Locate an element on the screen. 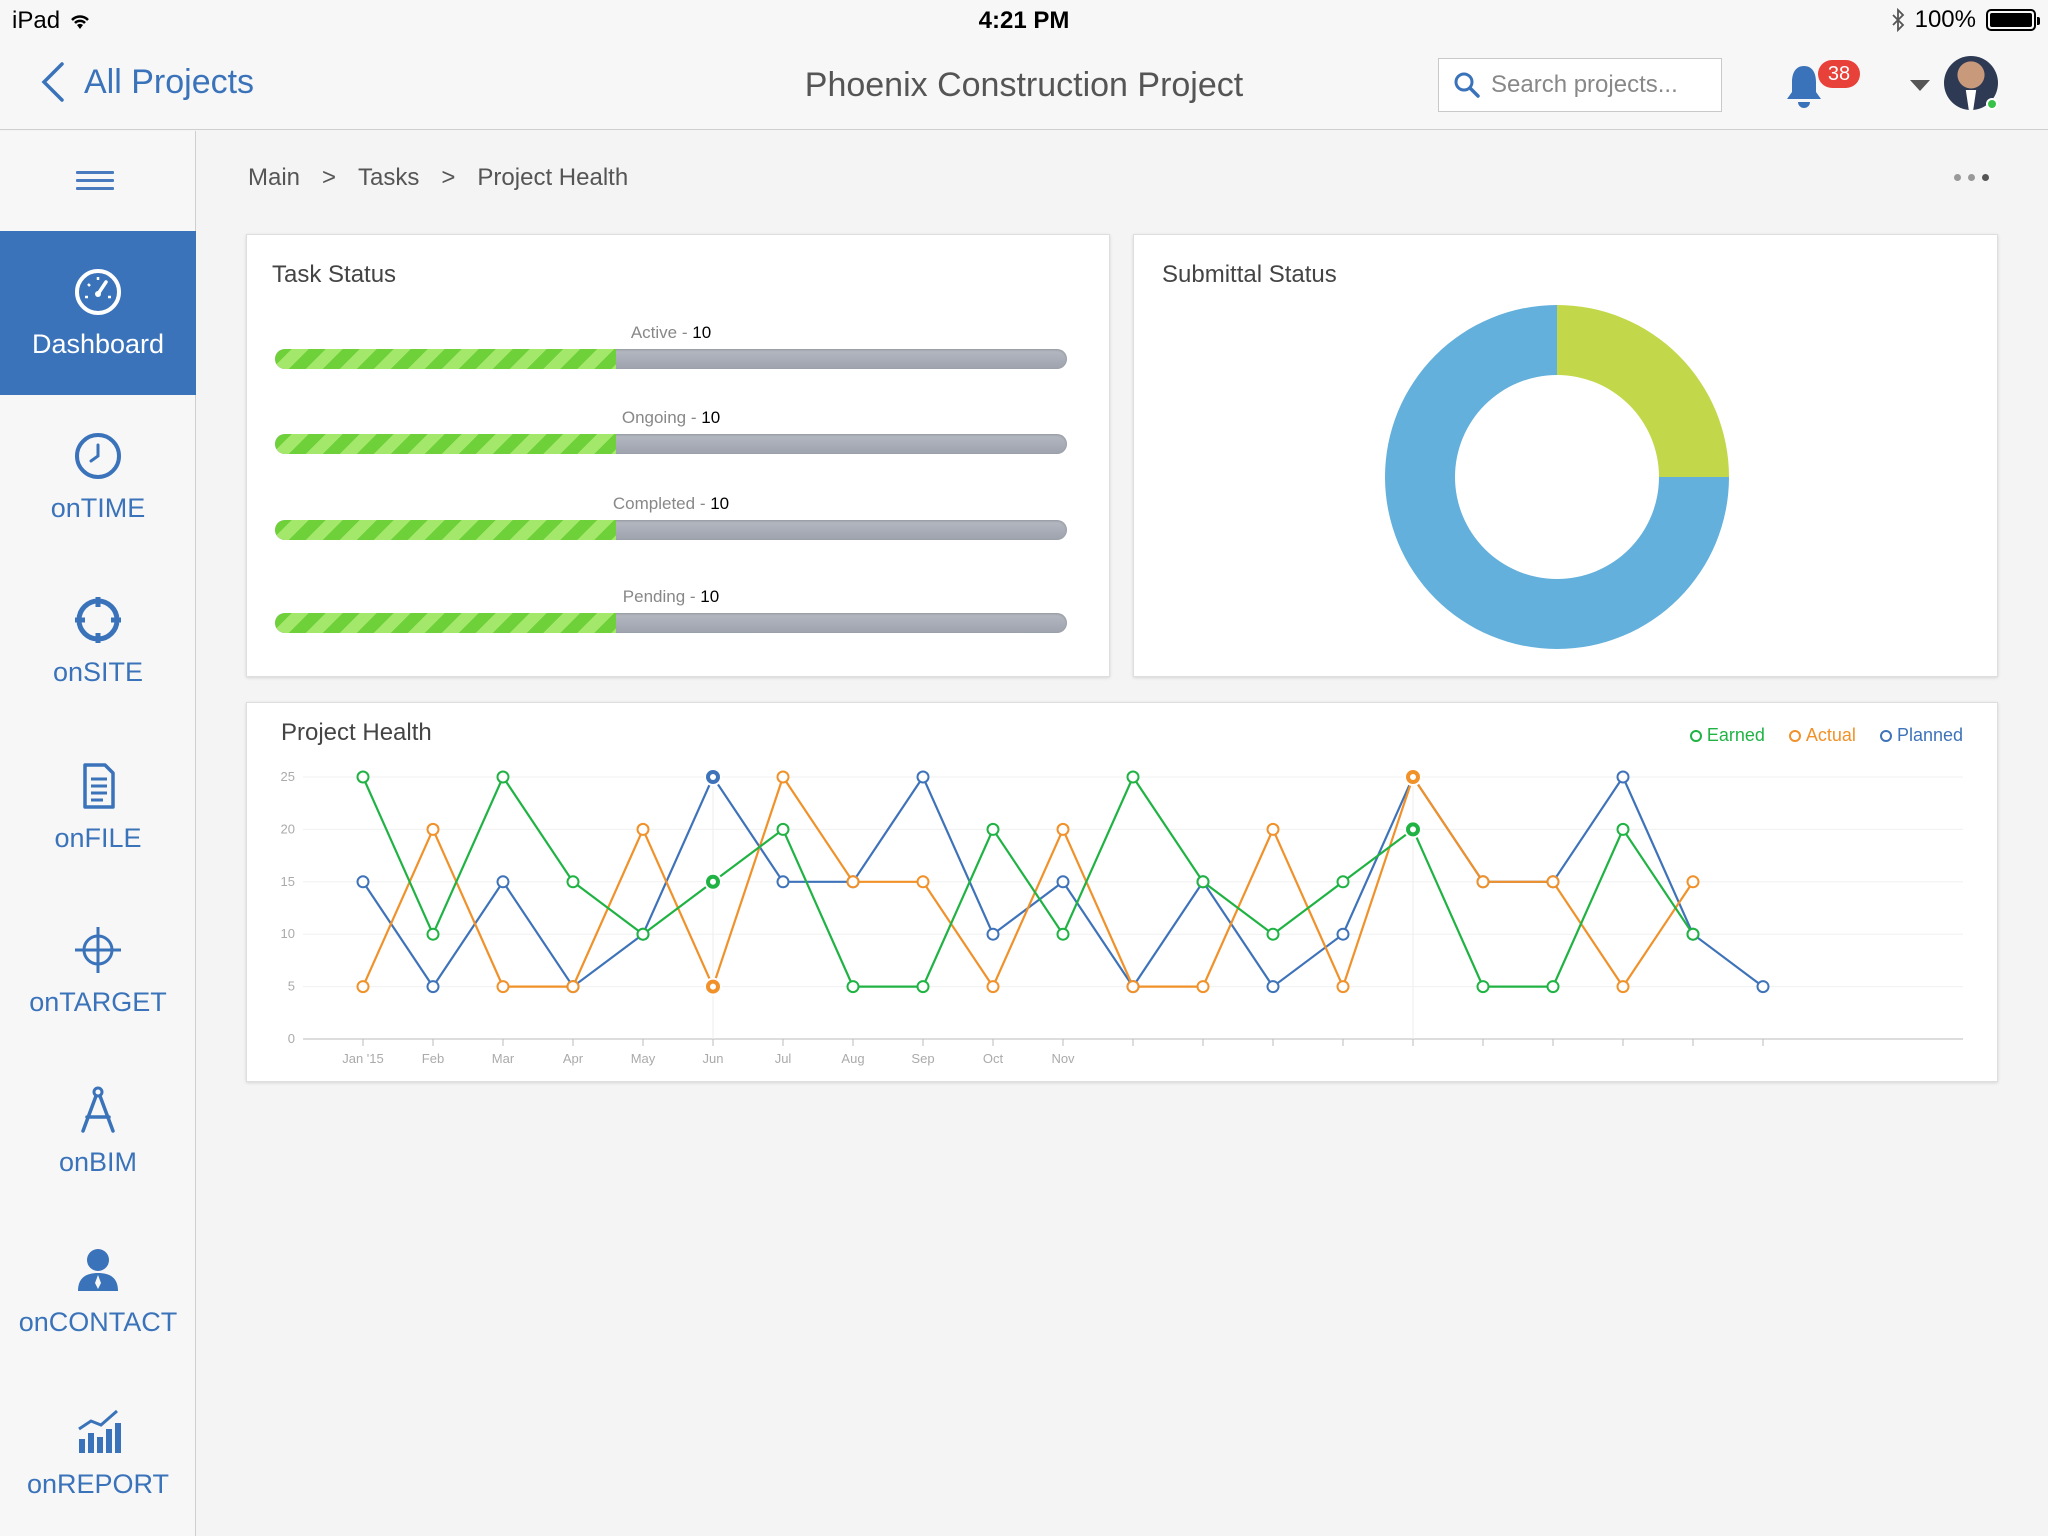 The image size is (2048, 1536). hamburger-menu-icon is located at coordinates (95, 182).